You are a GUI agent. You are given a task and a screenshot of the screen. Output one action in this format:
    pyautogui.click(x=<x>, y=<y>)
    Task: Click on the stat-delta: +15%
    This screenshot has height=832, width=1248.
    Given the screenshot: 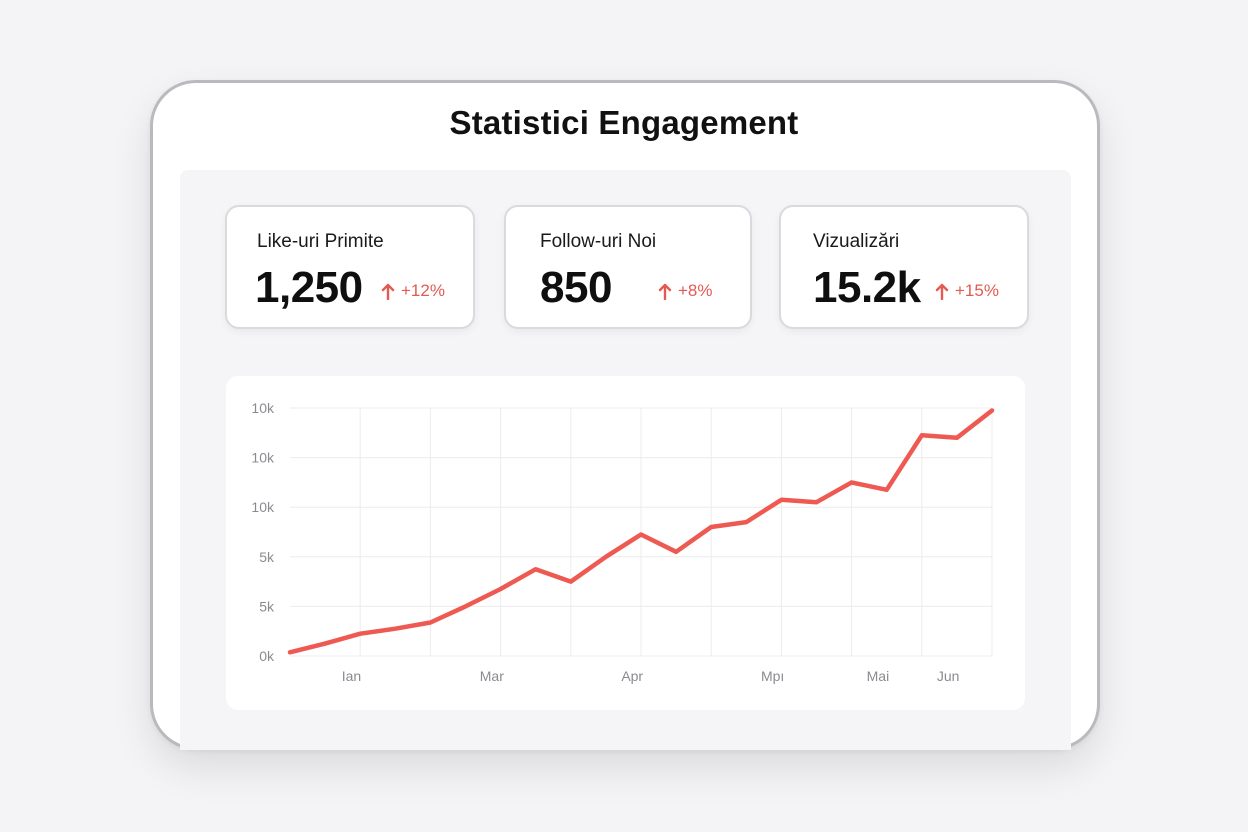 What is the action you would take?
    pyautogui.click(x=967, y=291)
    